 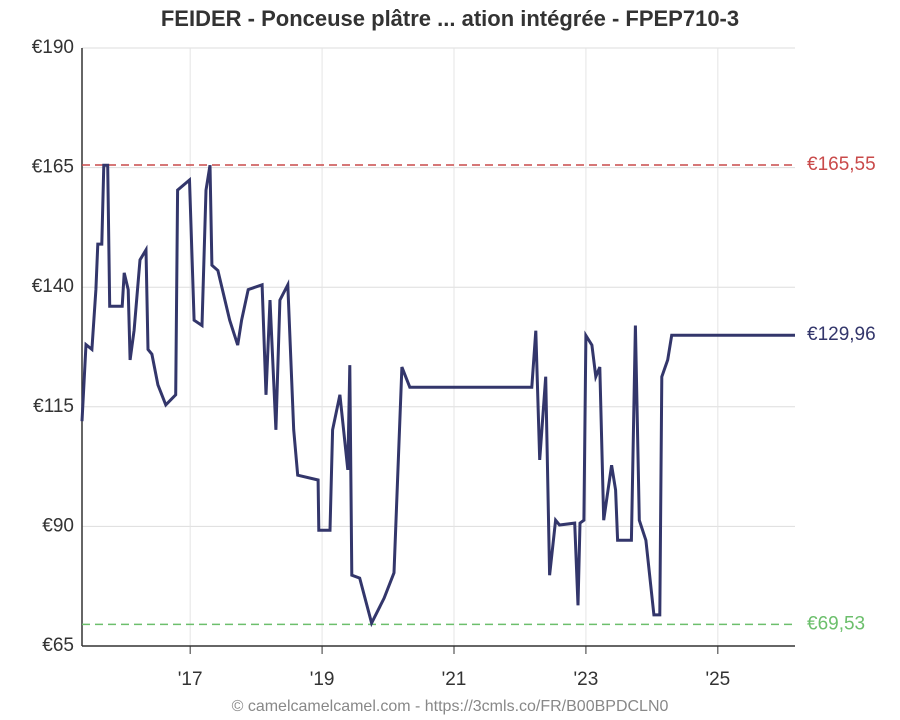 I want to click on y-tick-label: €140, so click(x=53, y=286).